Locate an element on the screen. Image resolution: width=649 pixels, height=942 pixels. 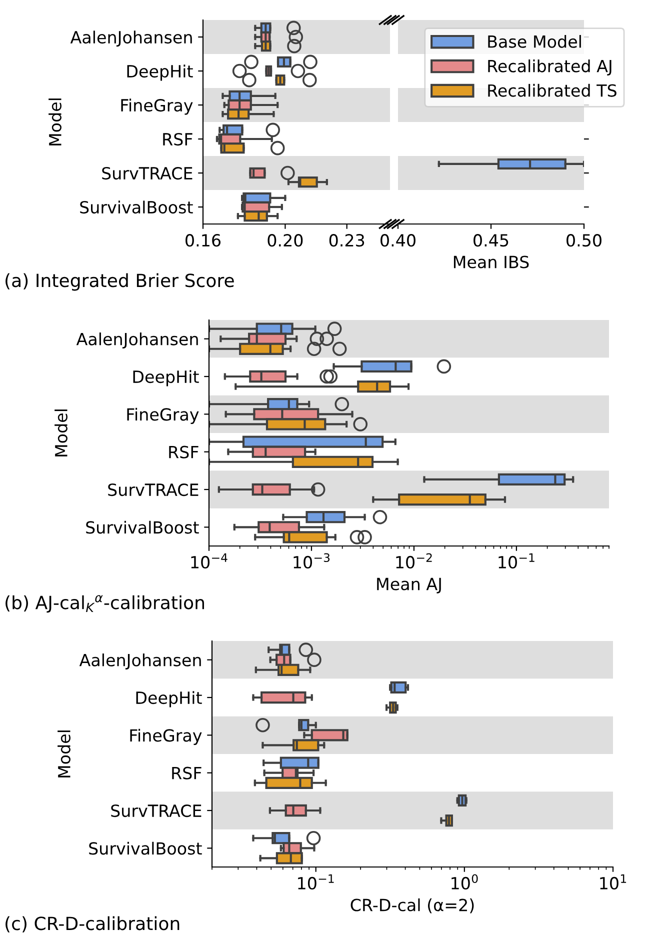
text: (c) CR-D-calibration is located at coordinates (93, 924).